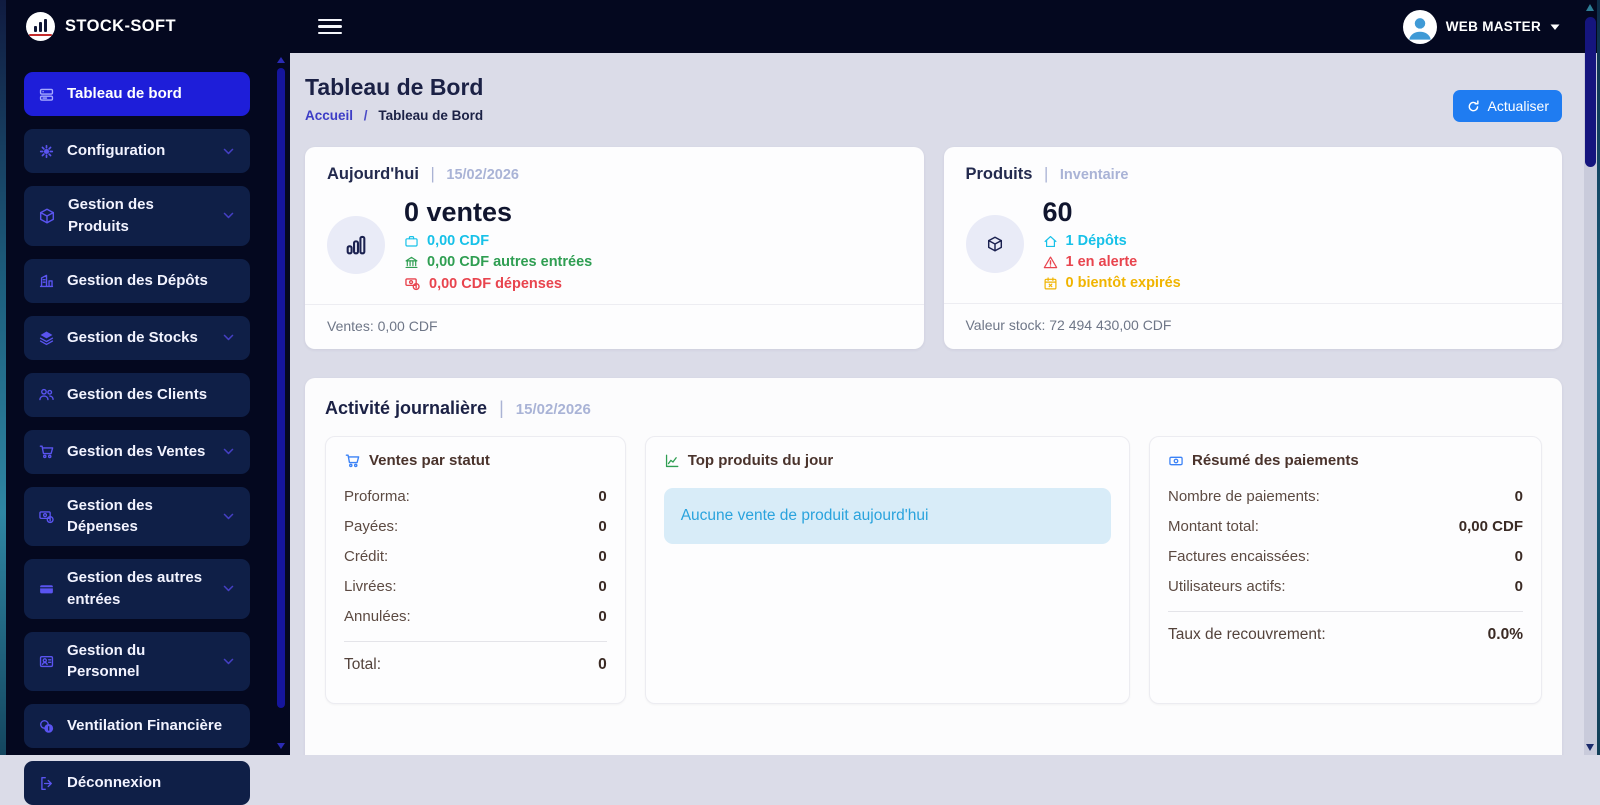 This screenshot has height=805, width=1600. What do you see at coordinates (1555, 27) in the screenshot?
I see `caret-down-icon` at bounding box center [1555, 27].